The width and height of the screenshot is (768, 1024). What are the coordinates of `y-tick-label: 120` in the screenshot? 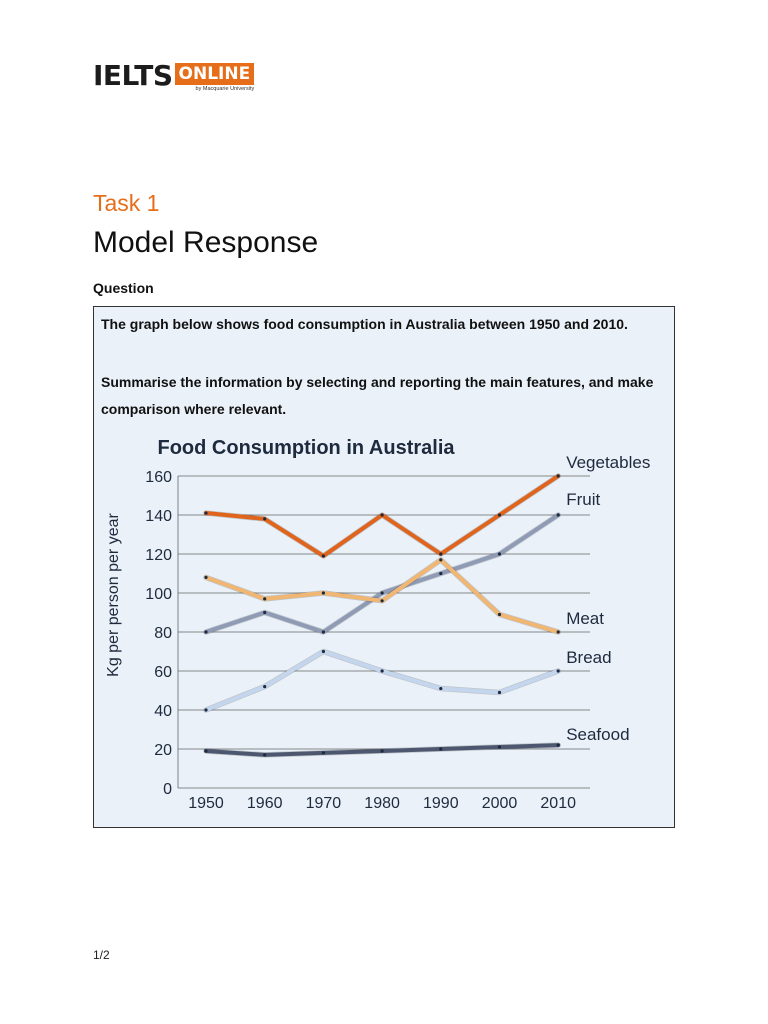 It's located at (158, 555).